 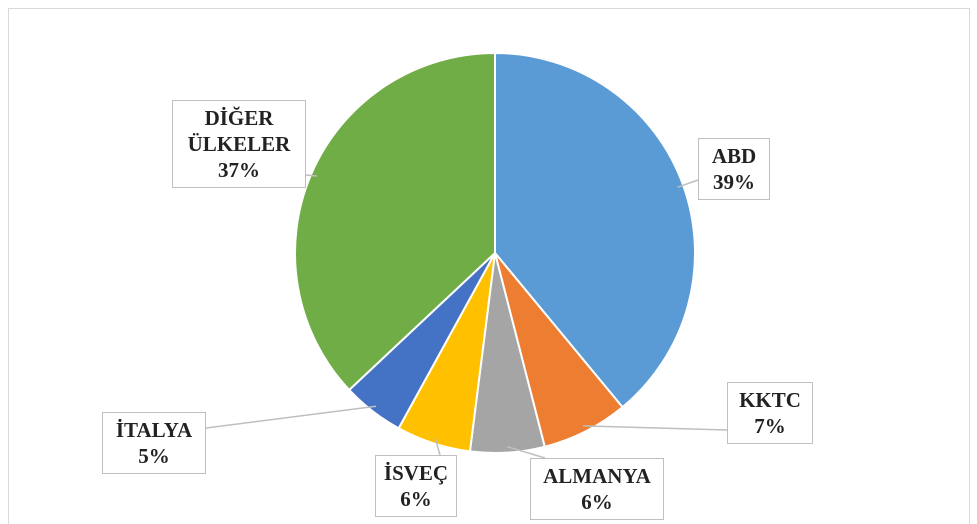 What do you see at coordinates (239, 170) in the screenshot?
I see `percent-label: 37%` at bounding box center [239, 170].